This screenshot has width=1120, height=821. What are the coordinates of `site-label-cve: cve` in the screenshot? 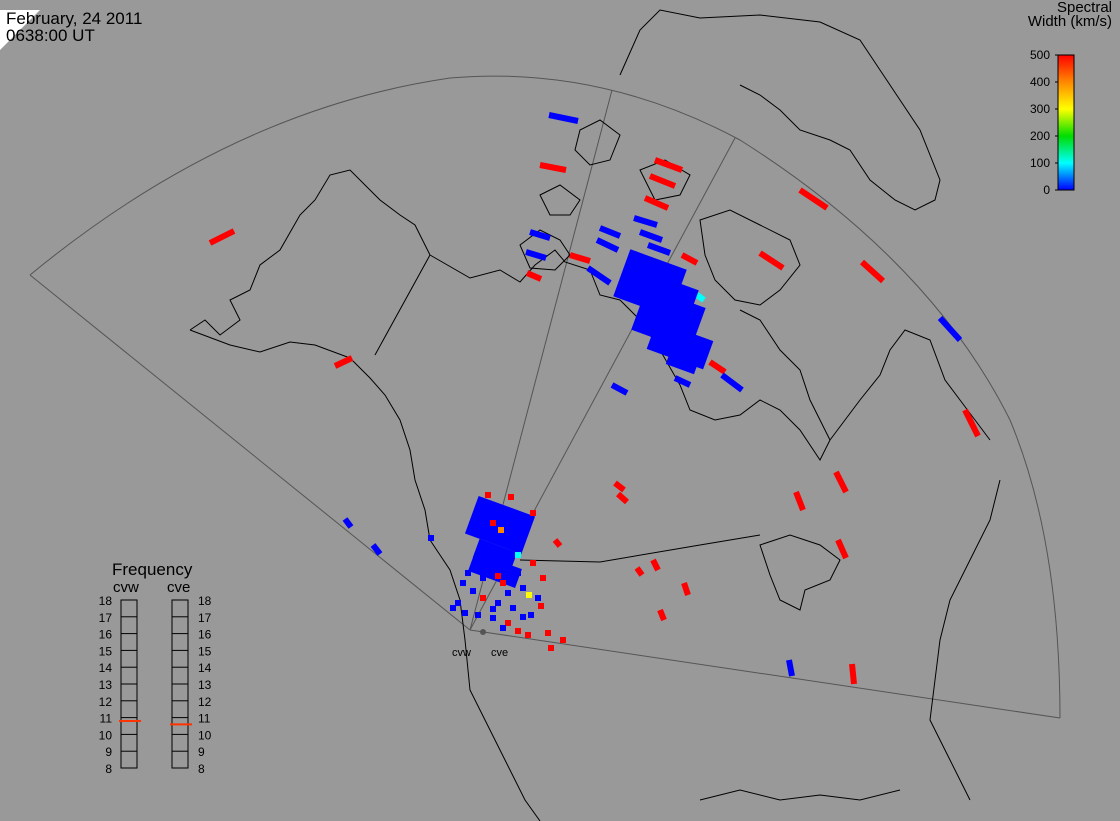 It's located at (500, 653).